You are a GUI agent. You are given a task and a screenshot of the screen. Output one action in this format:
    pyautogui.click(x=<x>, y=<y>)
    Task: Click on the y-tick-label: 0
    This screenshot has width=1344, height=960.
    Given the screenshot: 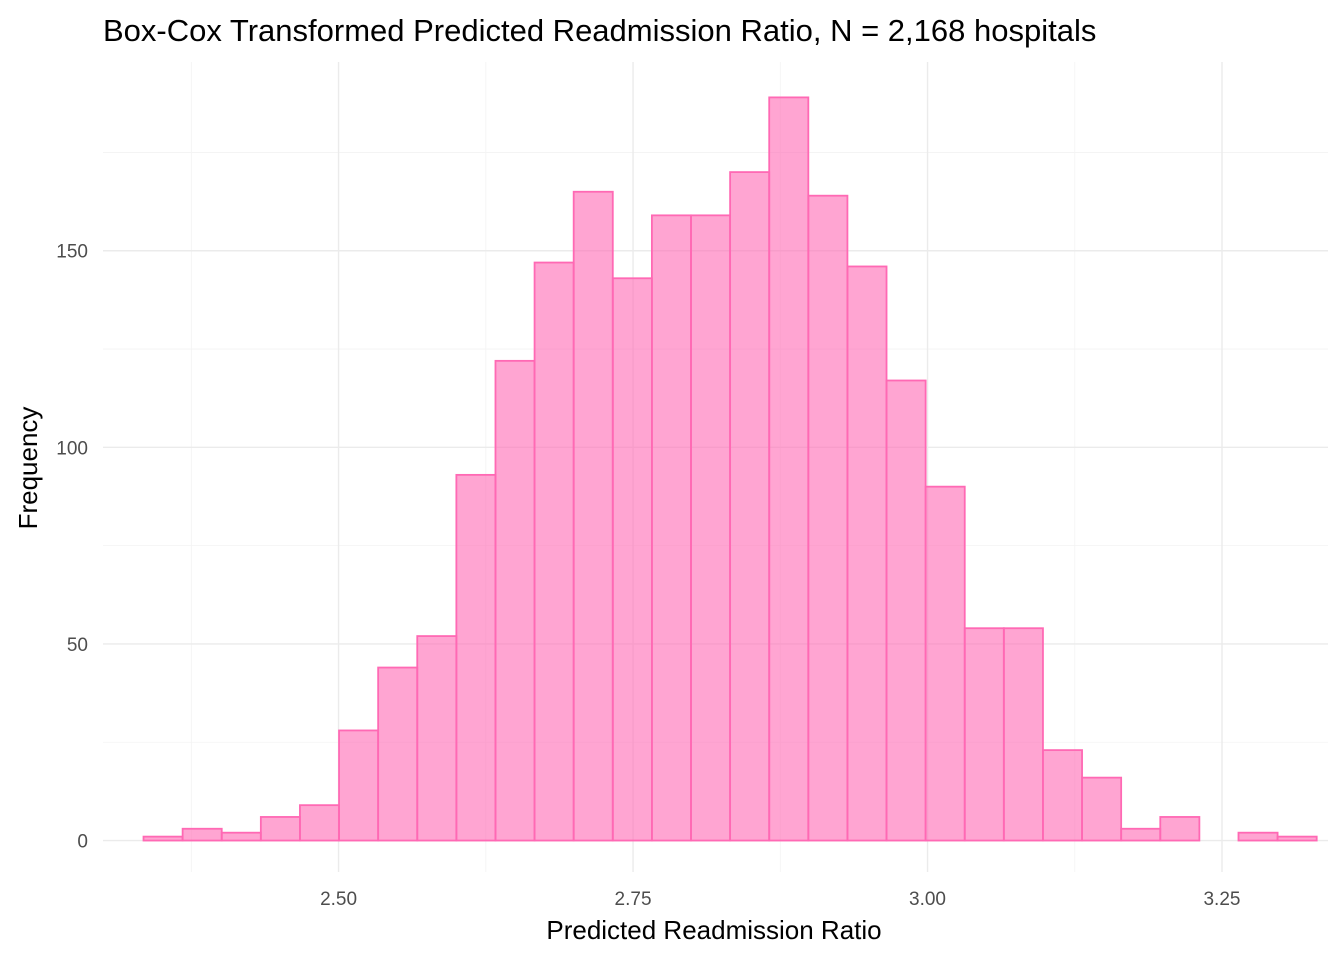 What is the action you would take?
    pyautogui.click(x=82, y=842)
    